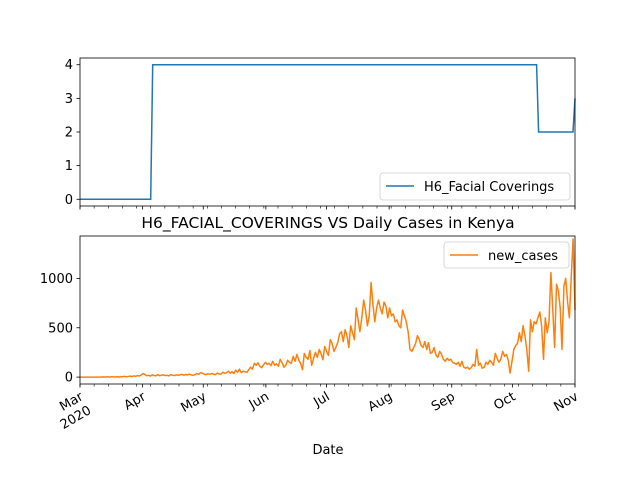 The width and height of the screenshot is (640, 480). Describe the element at coordinates (69, 378) in the screenshot. I see `bottom-y-tick-label: 0` at that location.